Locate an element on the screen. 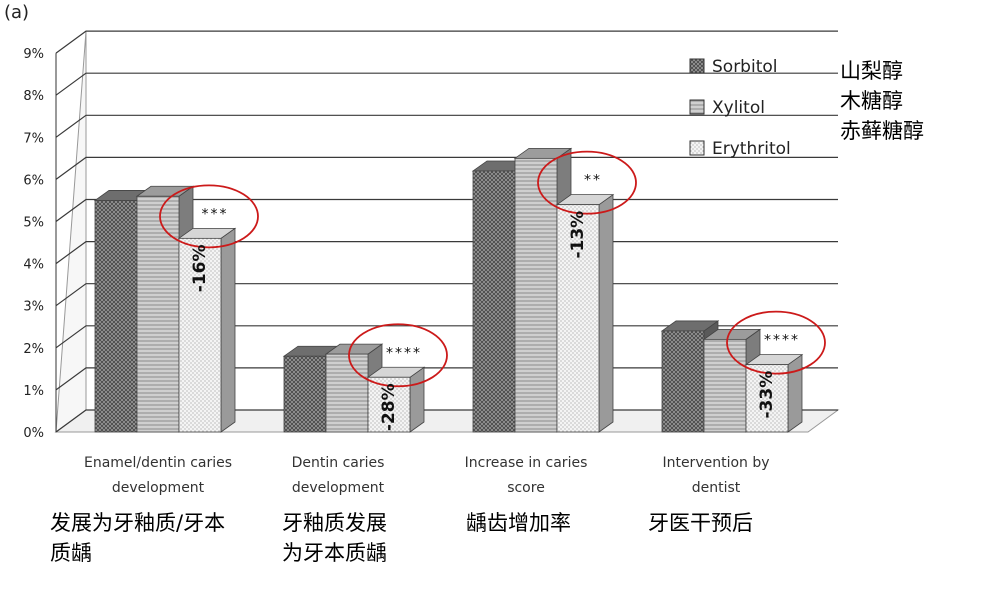  annotation-3: ** -13% is located at coordinates (587, 204).